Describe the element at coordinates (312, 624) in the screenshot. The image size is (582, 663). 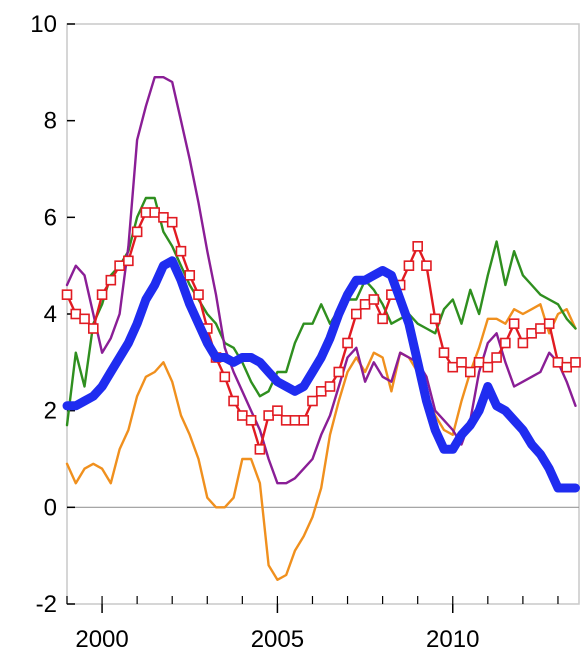
I see `x-axis: 2000 2005 2010` at that location.